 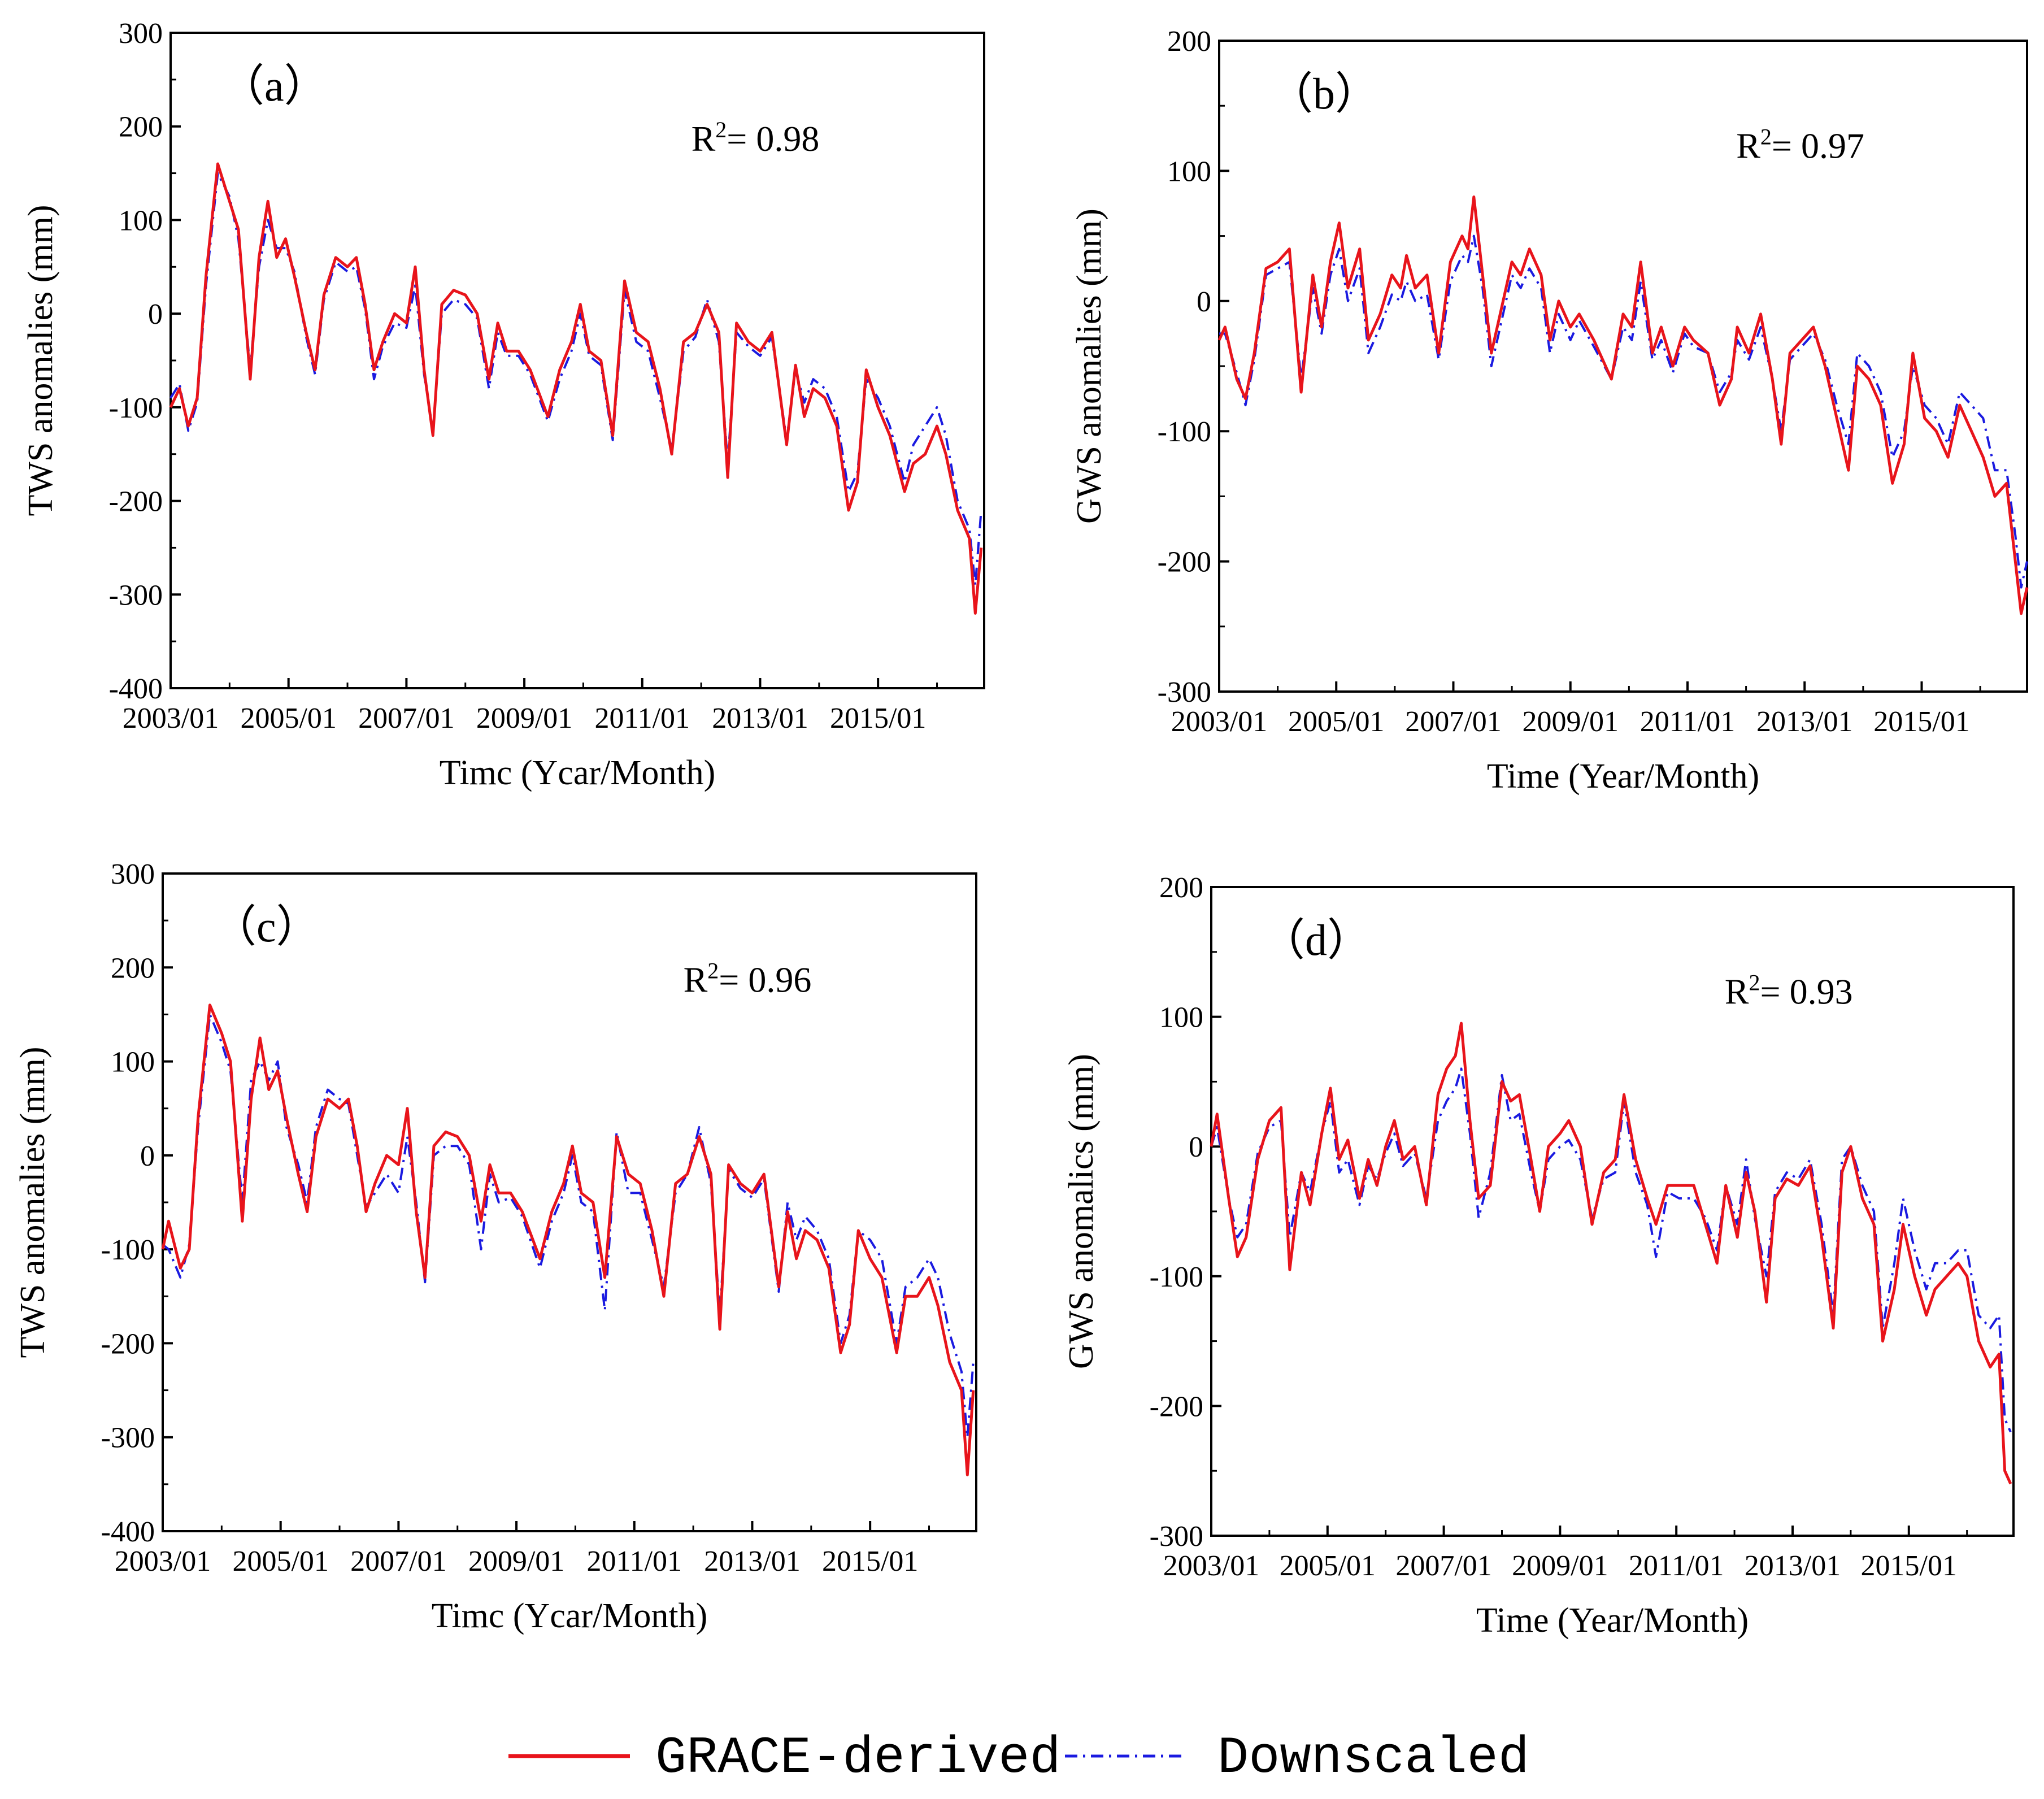 I want to click on y-axis-label: GWS anomalies (mm), so click(x=1089, y=366).